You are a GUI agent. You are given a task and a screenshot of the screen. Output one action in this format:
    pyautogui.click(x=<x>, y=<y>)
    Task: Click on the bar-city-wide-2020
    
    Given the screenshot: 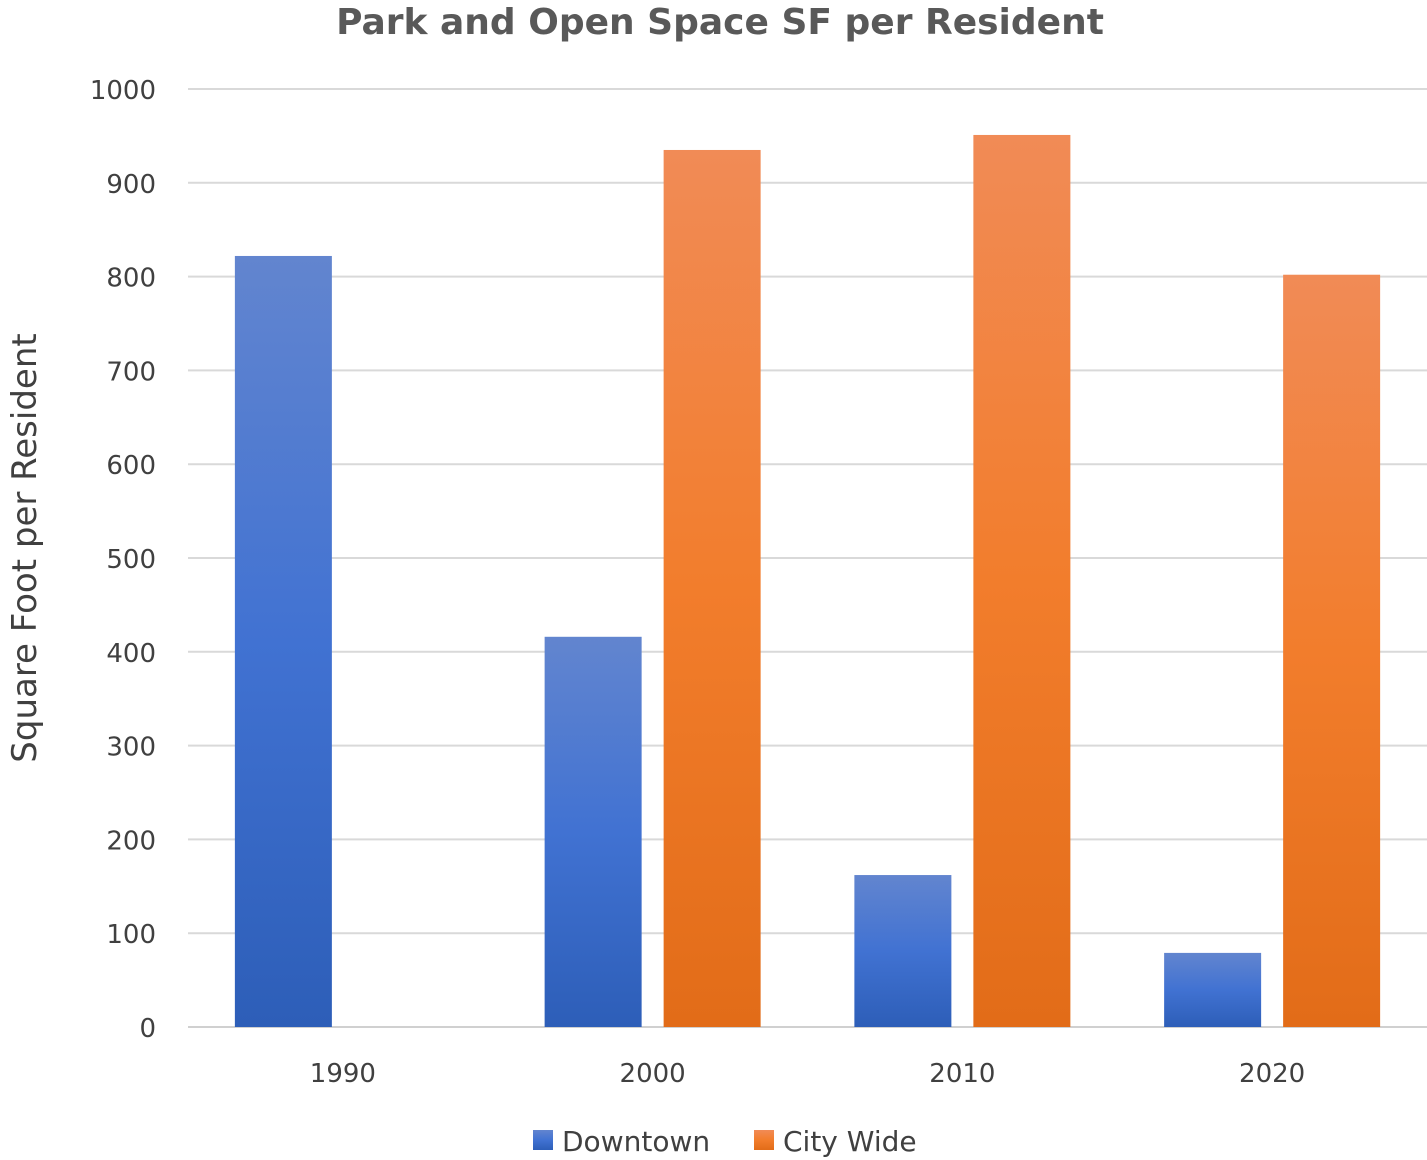 What is the action you would take?
    pyautogui.click(x=1332, y=650)
    